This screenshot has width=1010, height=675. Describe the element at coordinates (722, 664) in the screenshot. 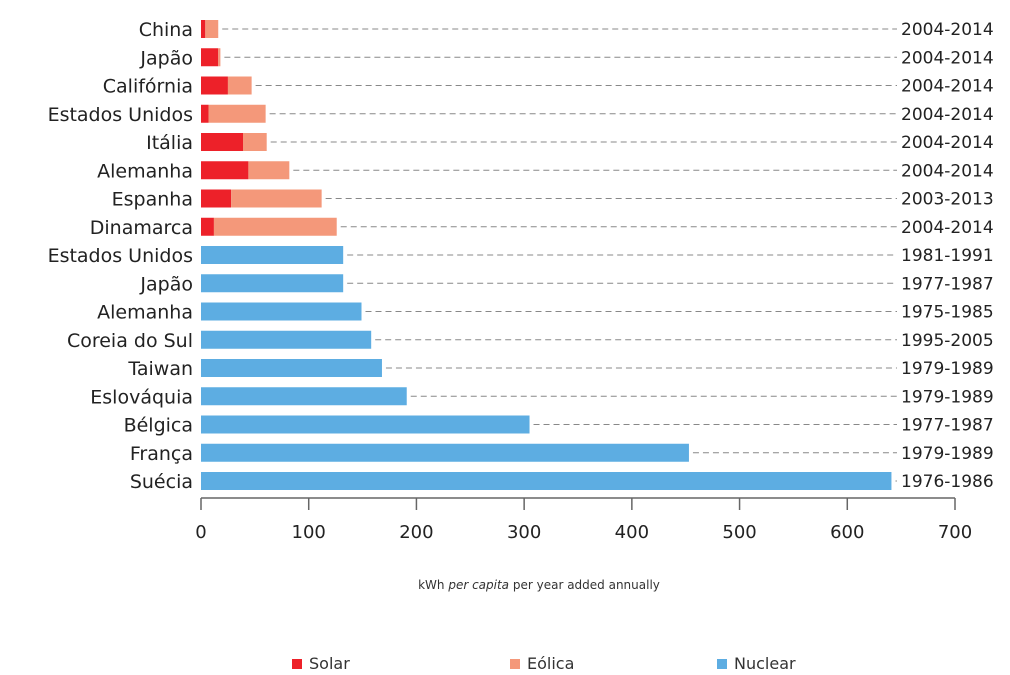

I see `legend-swatch-nuclear` at that location.